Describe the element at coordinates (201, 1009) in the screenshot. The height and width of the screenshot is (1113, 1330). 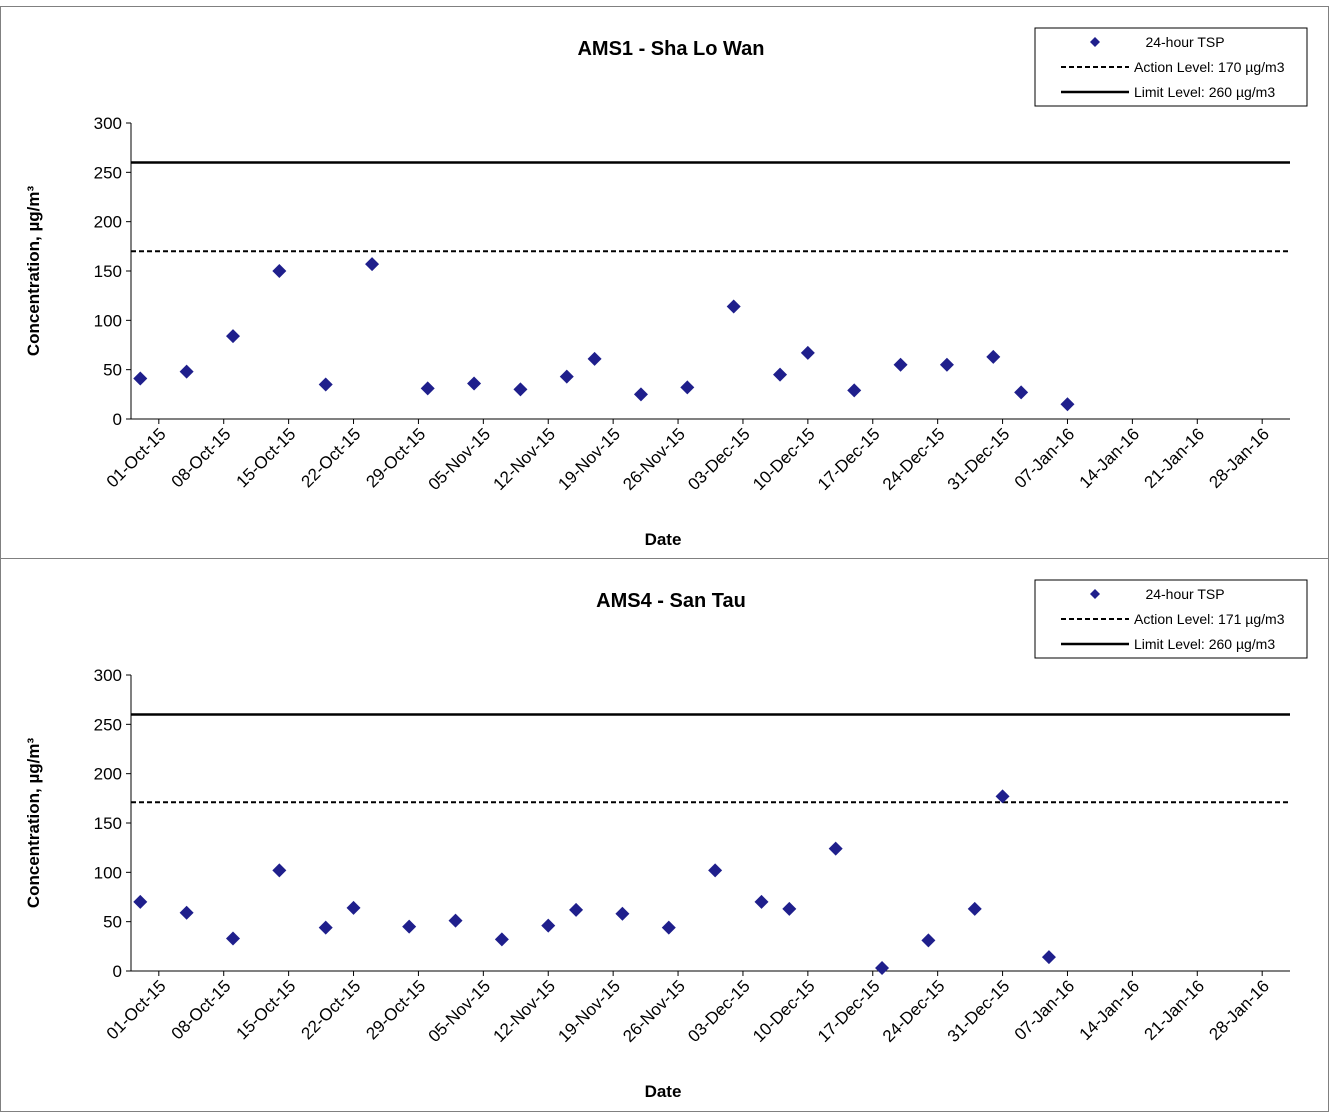
I see `x-tick-label: 08-Oct-15` at that location.